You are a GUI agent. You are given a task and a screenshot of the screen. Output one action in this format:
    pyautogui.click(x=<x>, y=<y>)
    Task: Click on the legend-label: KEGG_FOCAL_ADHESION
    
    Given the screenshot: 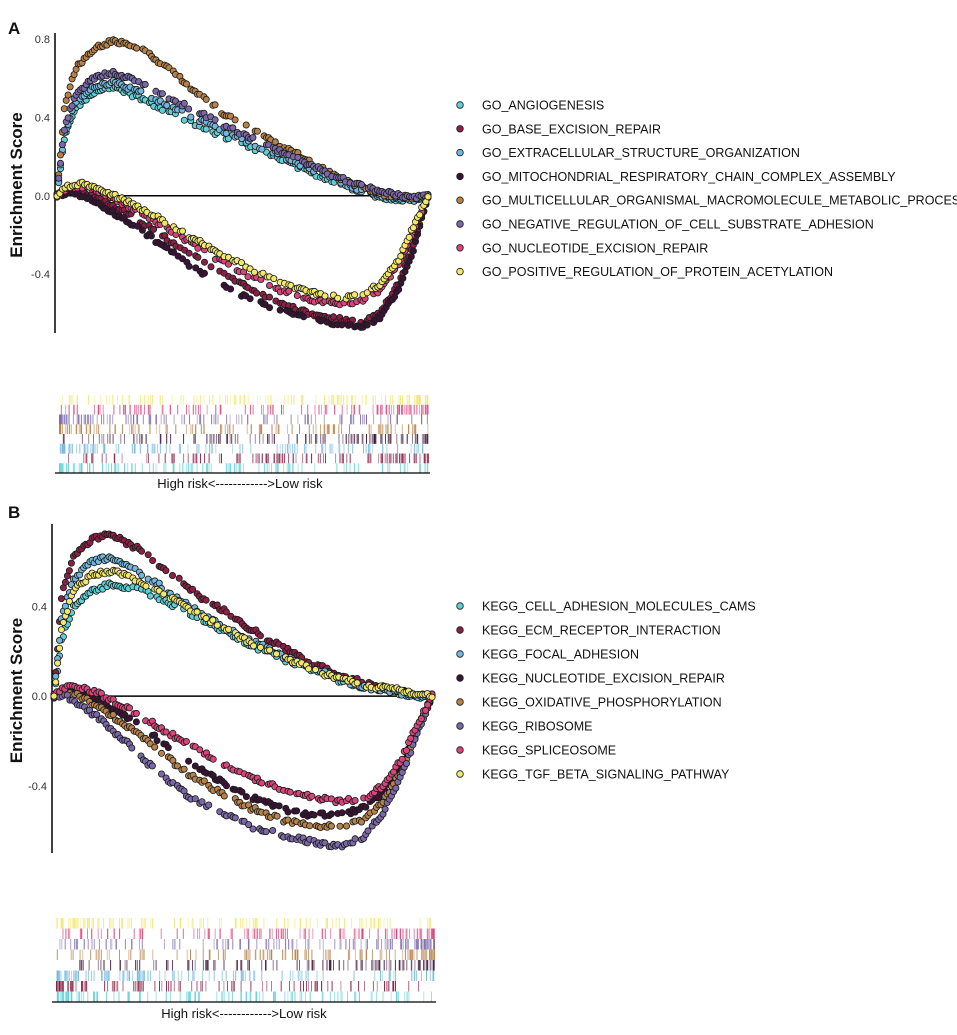 What is the action you would take?
    pyautogui.click(x=560, y=655)
    